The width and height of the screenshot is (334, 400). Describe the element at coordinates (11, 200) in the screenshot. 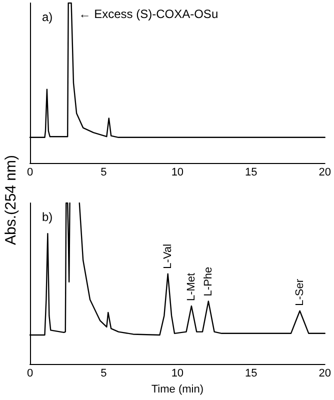

I see `y-axis-title: Abs.(254 nm)` at that location.